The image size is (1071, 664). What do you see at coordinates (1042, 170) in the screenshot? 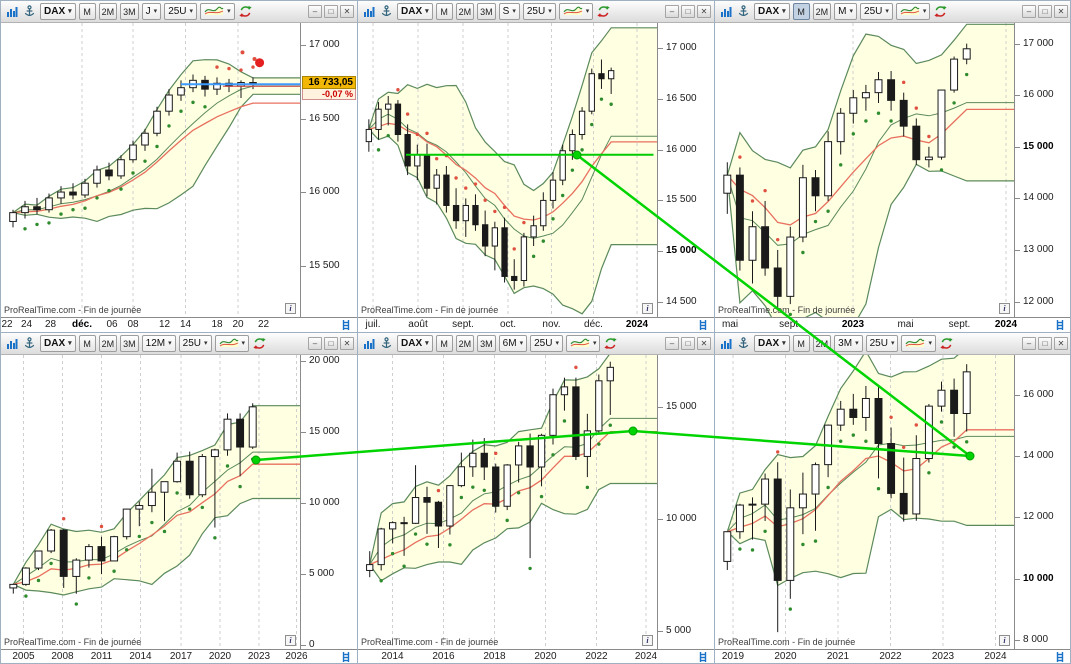
I see `price-axis: 17 000 16 000 15 000 14 000 13 000 12 000` at bounding box center [1042, 170].